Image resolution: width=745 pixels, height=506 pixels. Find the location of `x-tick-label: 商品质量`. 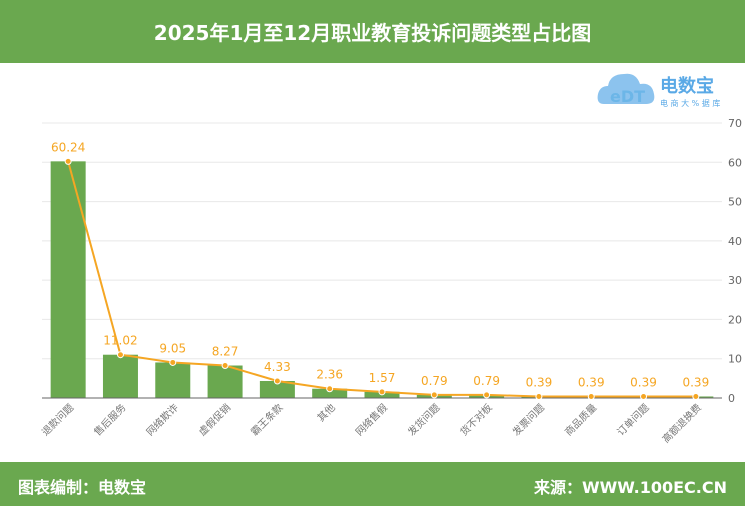

x-tick-label: 商品质量 is located at coordinates (580, 419).